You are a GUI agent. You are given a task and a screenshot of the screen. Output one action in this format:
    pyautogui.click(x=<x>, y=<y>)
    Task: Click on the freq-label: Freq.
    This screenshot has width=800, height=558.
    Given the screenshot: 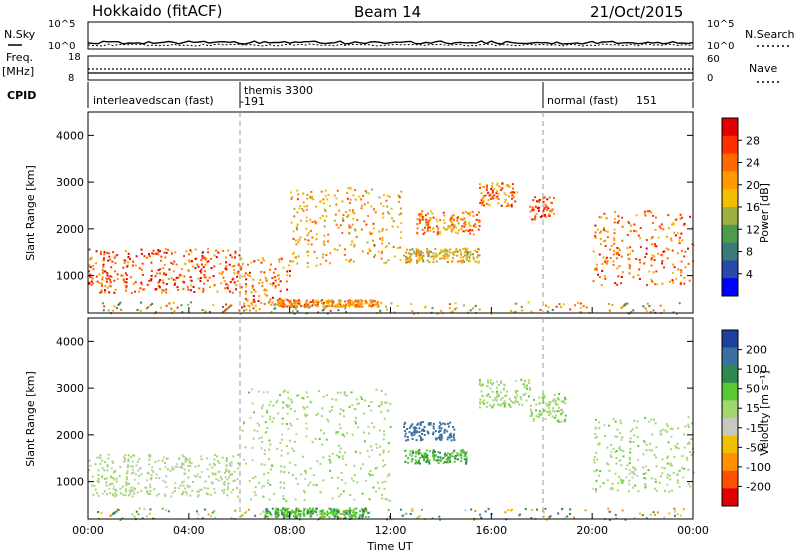 What is the action you would take?
    pyautogui.click(x=19, y=57)
    